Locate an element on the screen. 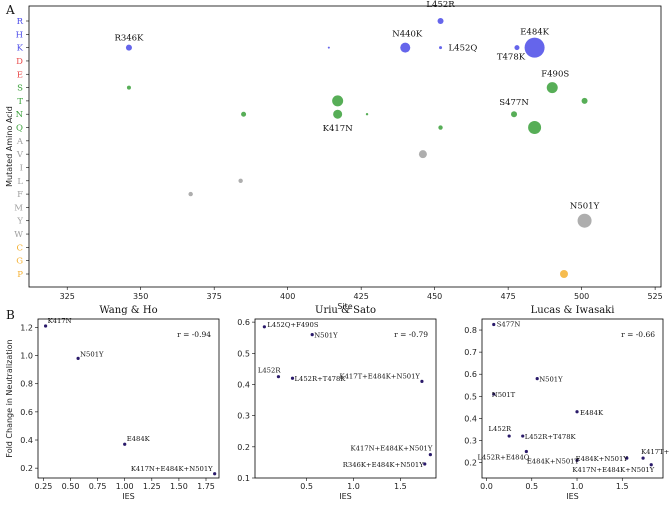  panel-title: Uriu & Sato is located at coordinates (345, 310).